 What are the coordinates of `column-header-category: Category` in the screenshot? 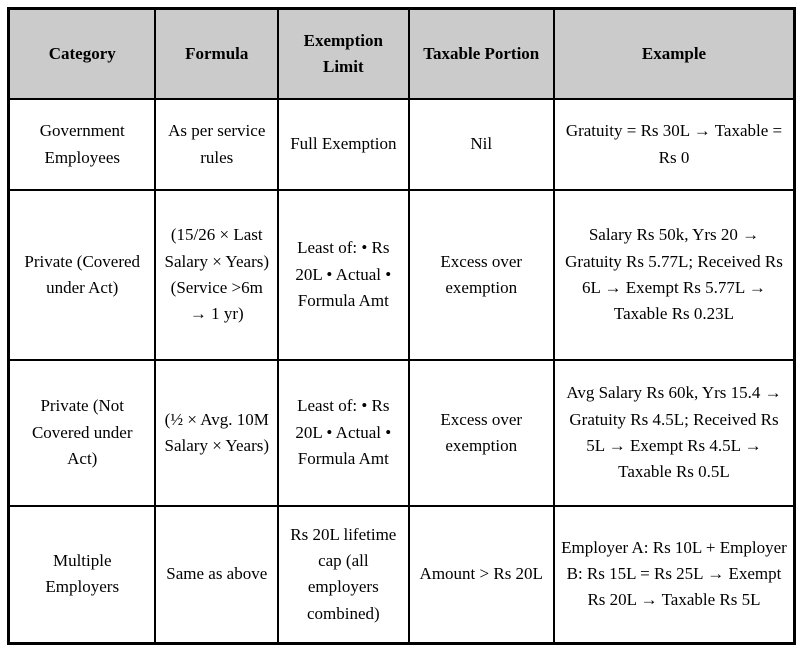 It's located at (82, 53).